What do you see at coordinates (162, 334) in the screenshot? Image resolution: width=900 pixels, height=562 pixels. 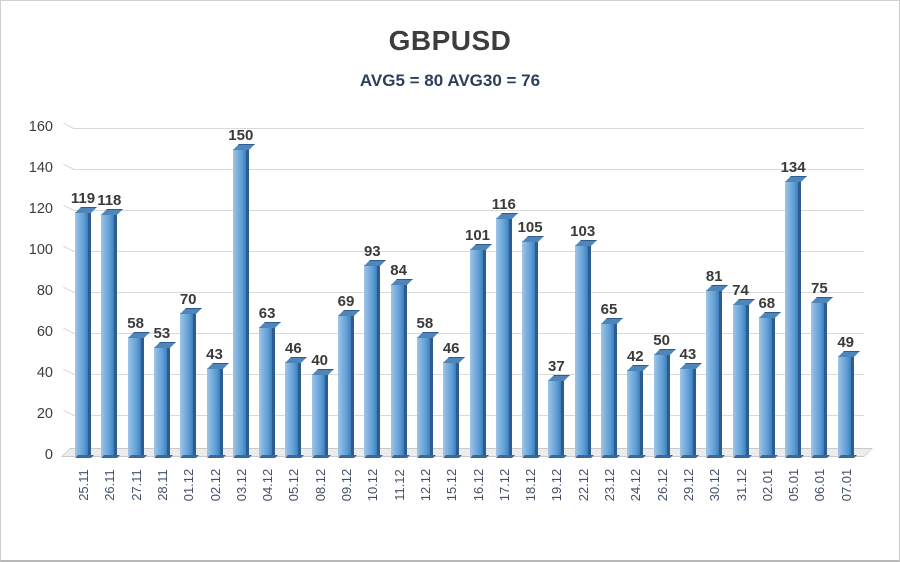 I see `bar-value-label: 53` at bounding box center [162, 334].